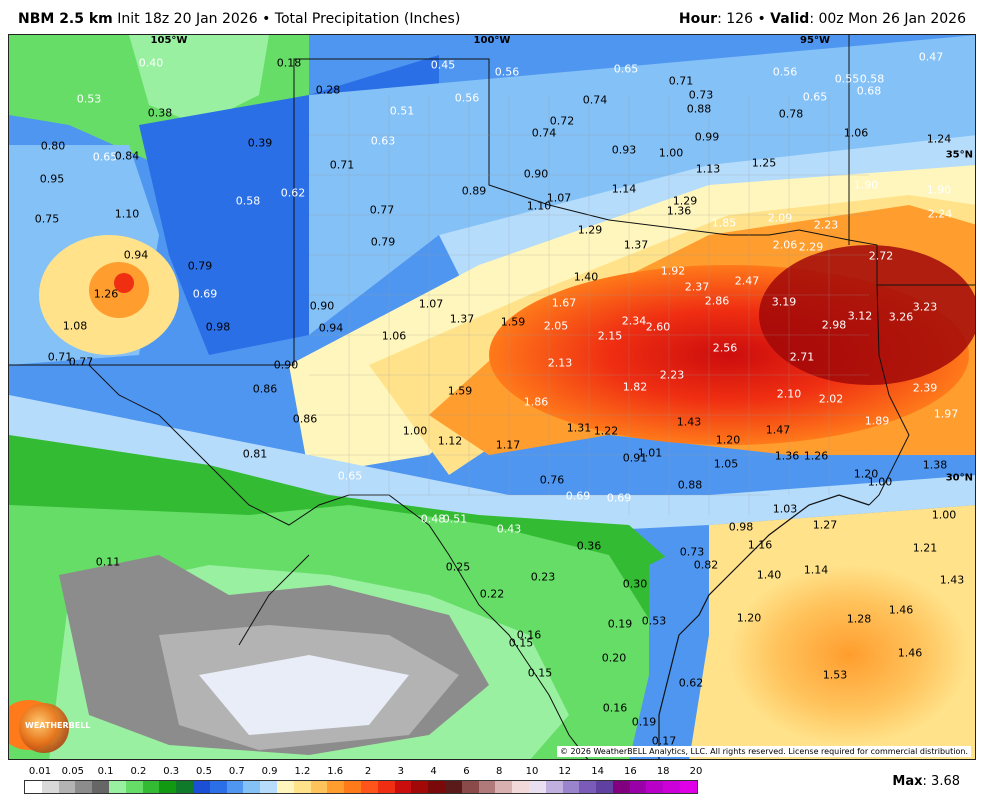 The image size is (984, 808). Describe the element at coordinates (679, 211) in the screenshot. I see `precip-value-label: 1.36` at that location.